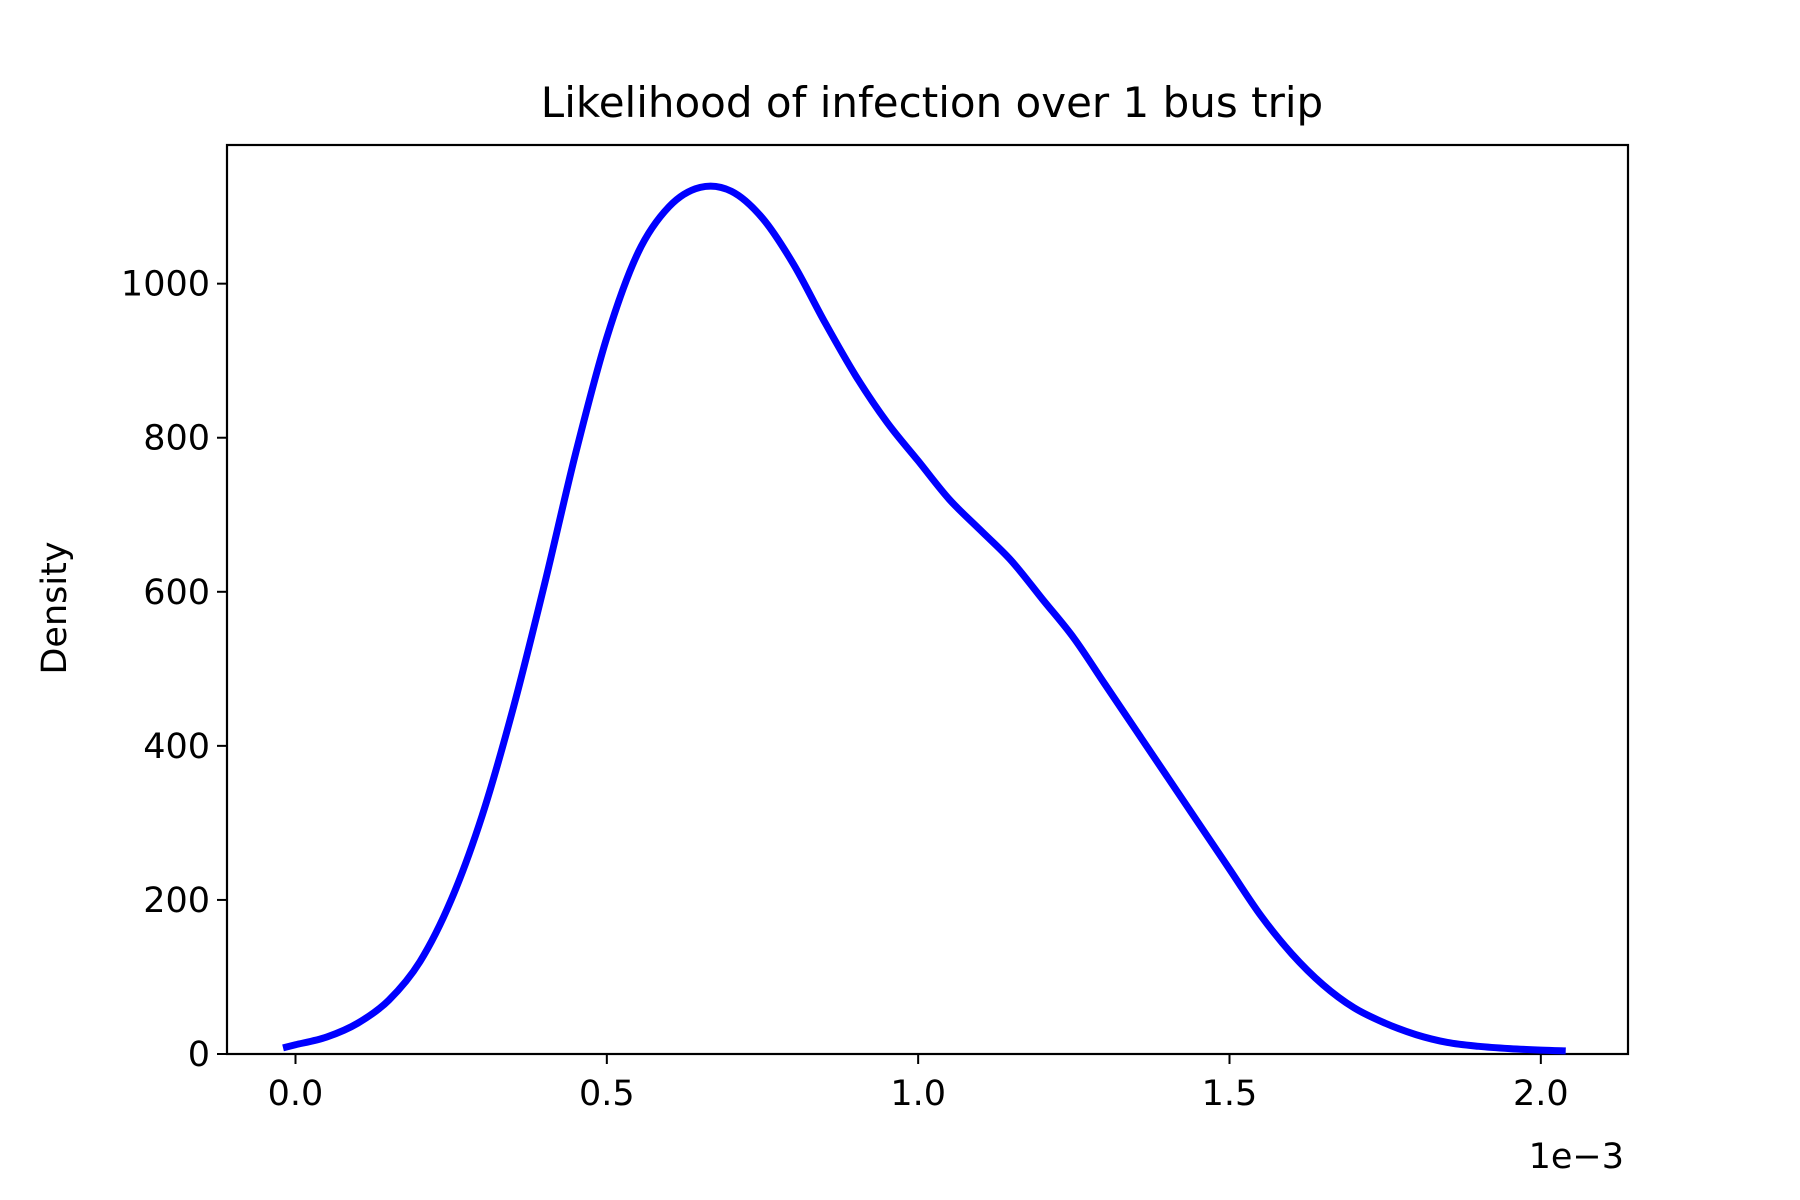  What do you see at coordinates (918, 1094) in the screenshot?
I see `x-tick-label: 1.0` at bounding box center [918, 1094].